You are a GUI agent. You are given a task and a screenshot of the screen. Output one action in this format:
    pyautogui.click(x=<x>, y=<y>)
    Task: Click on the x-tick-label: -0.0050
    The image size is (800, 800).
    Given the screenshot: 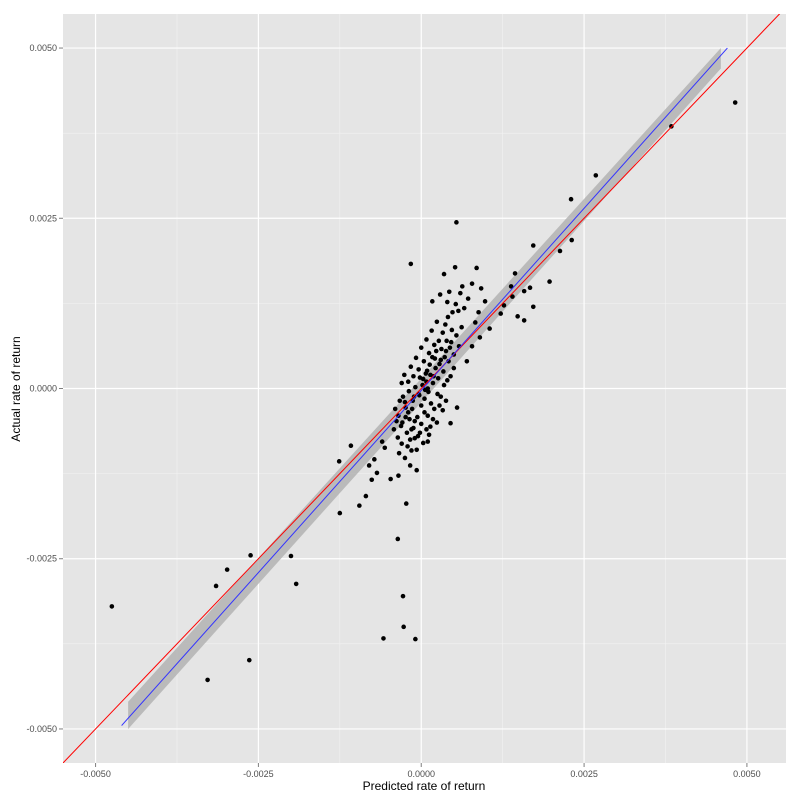 What is the action you would take?
    pyautogui.click(x=95, y=774)
    